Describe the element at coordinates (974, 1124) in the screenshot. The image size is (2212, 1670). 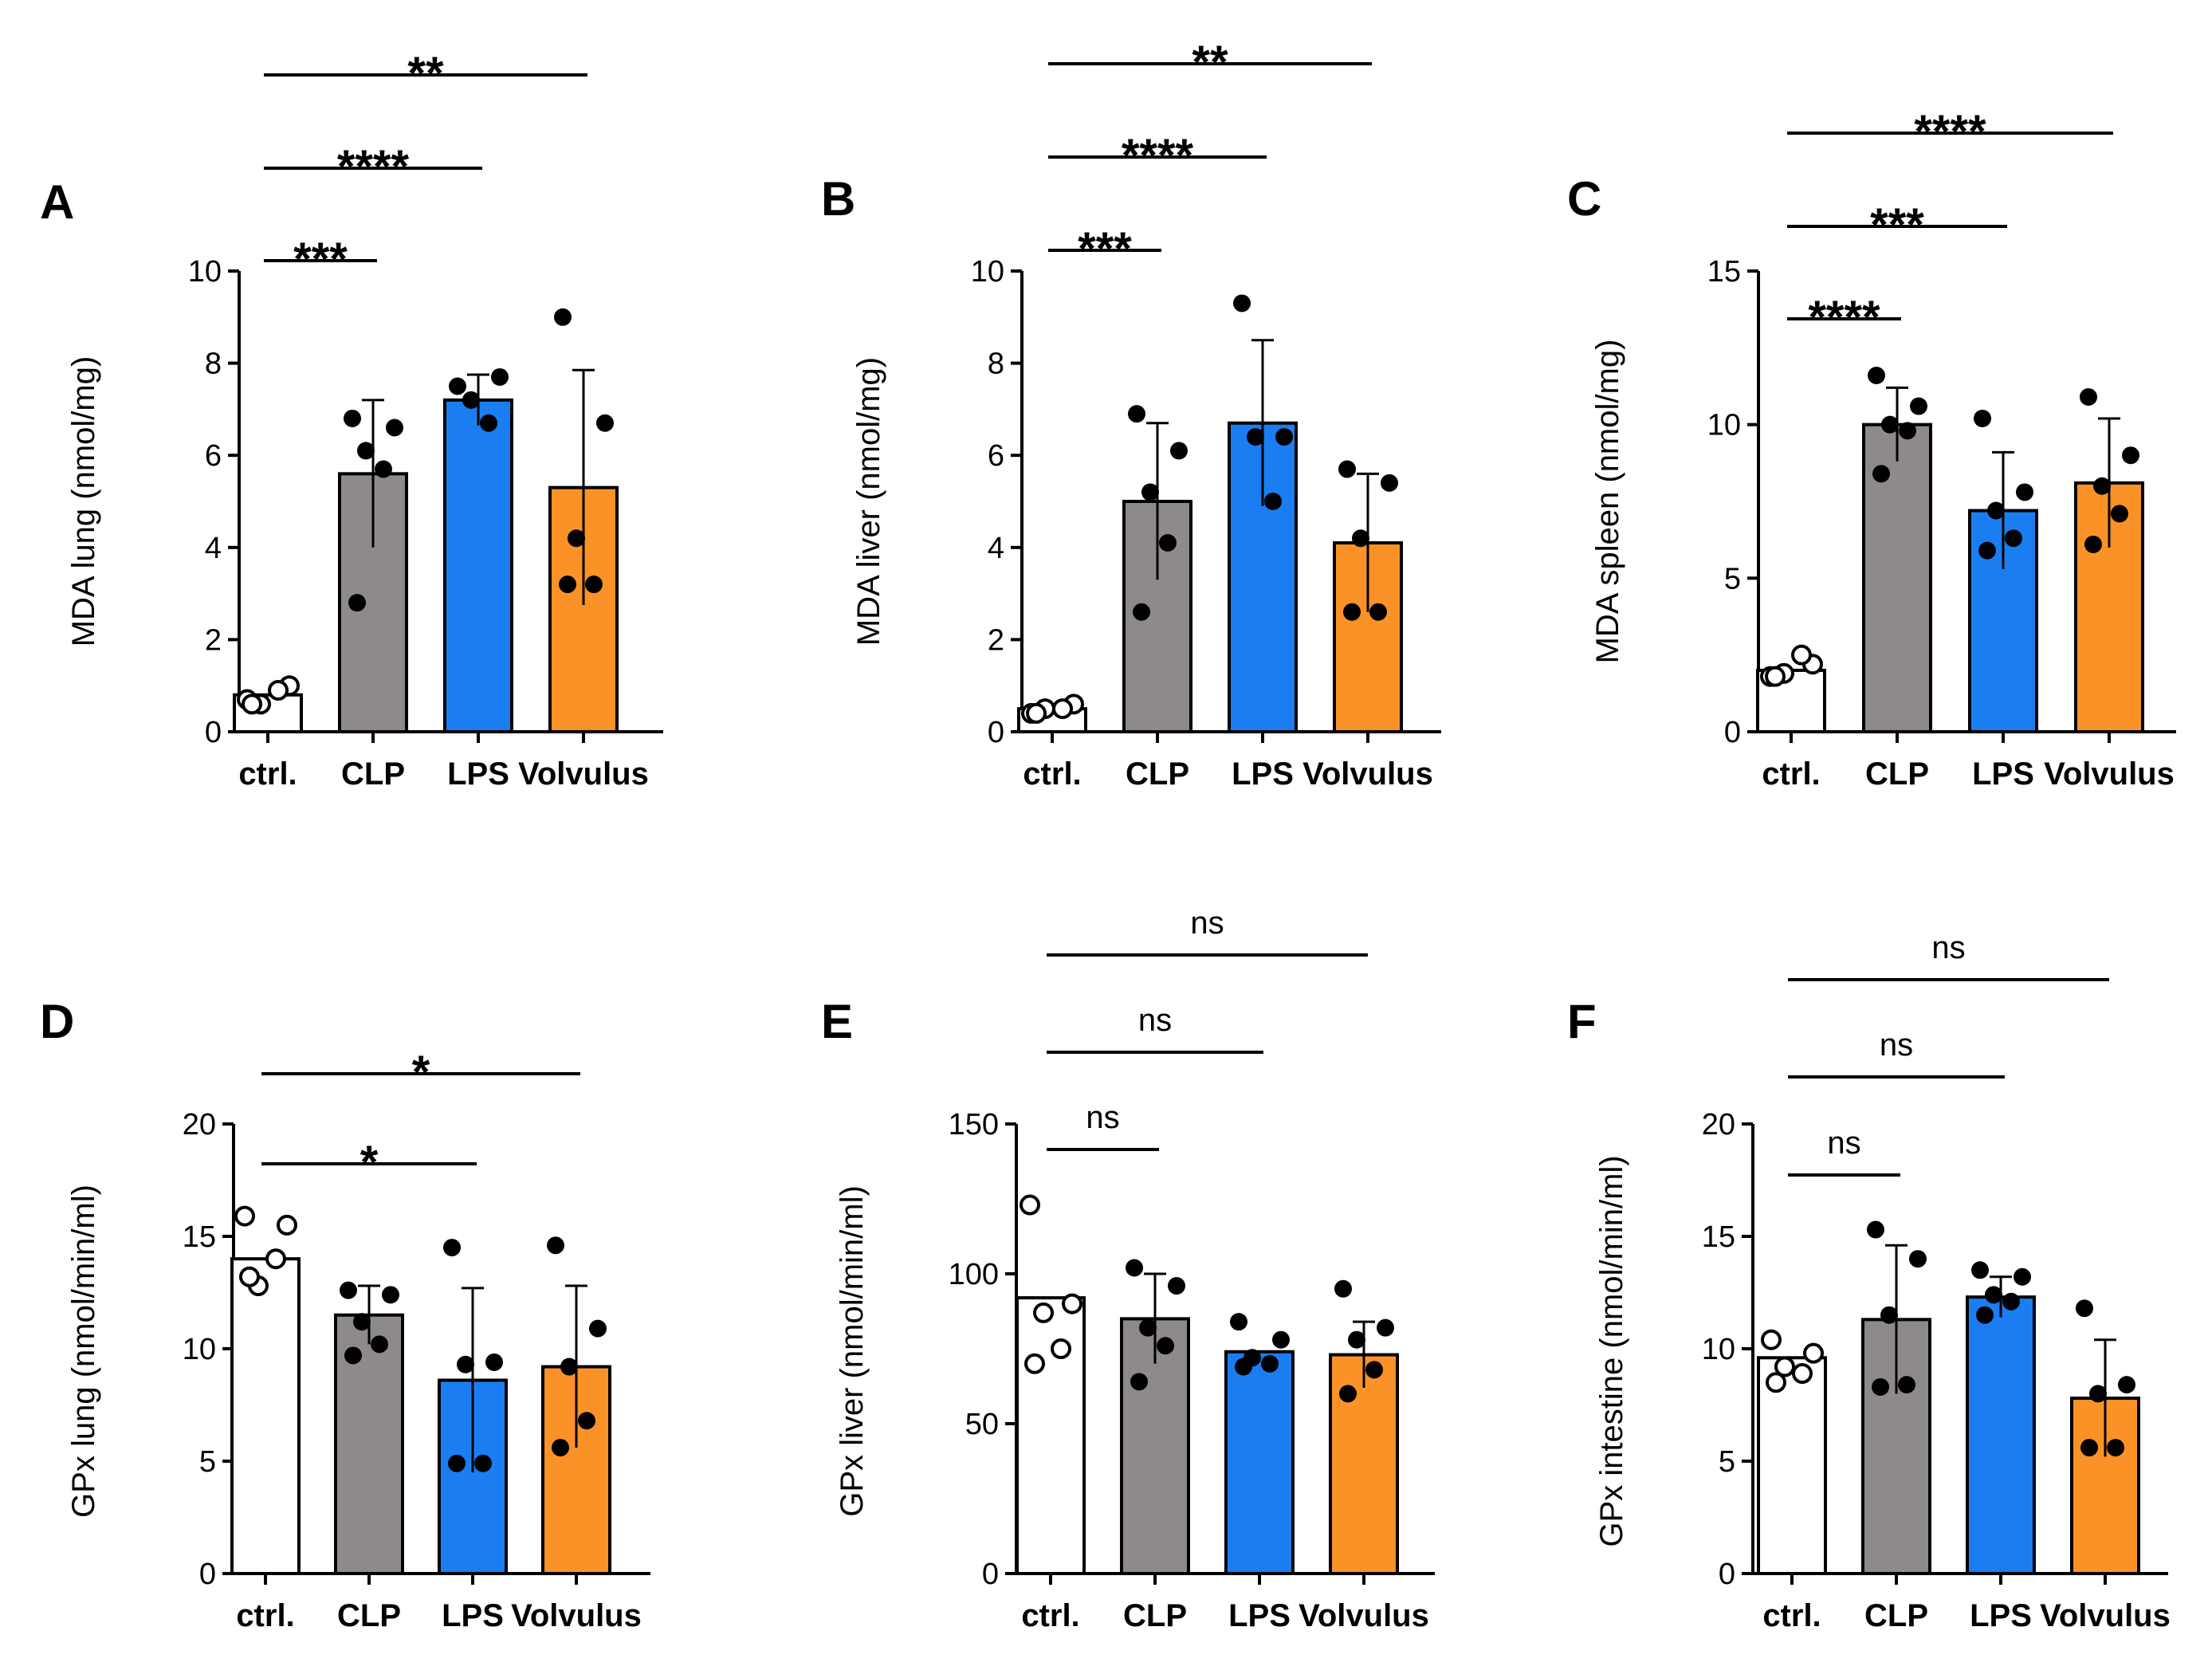
I see `y-tick-label: 150` at that location.